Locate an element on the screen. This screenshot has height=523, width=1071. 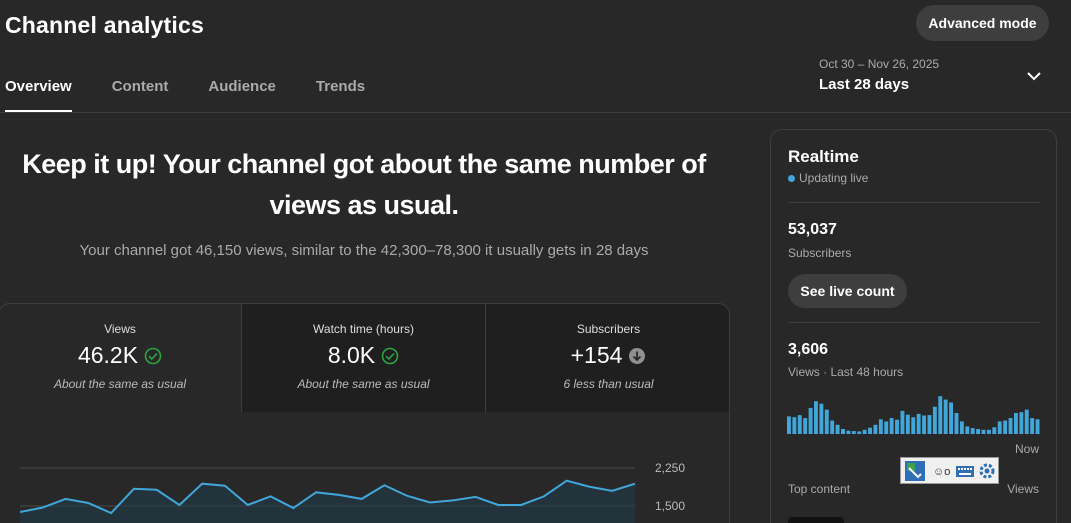
realtime-views-bar-chart is located at coordinates (913, 415).